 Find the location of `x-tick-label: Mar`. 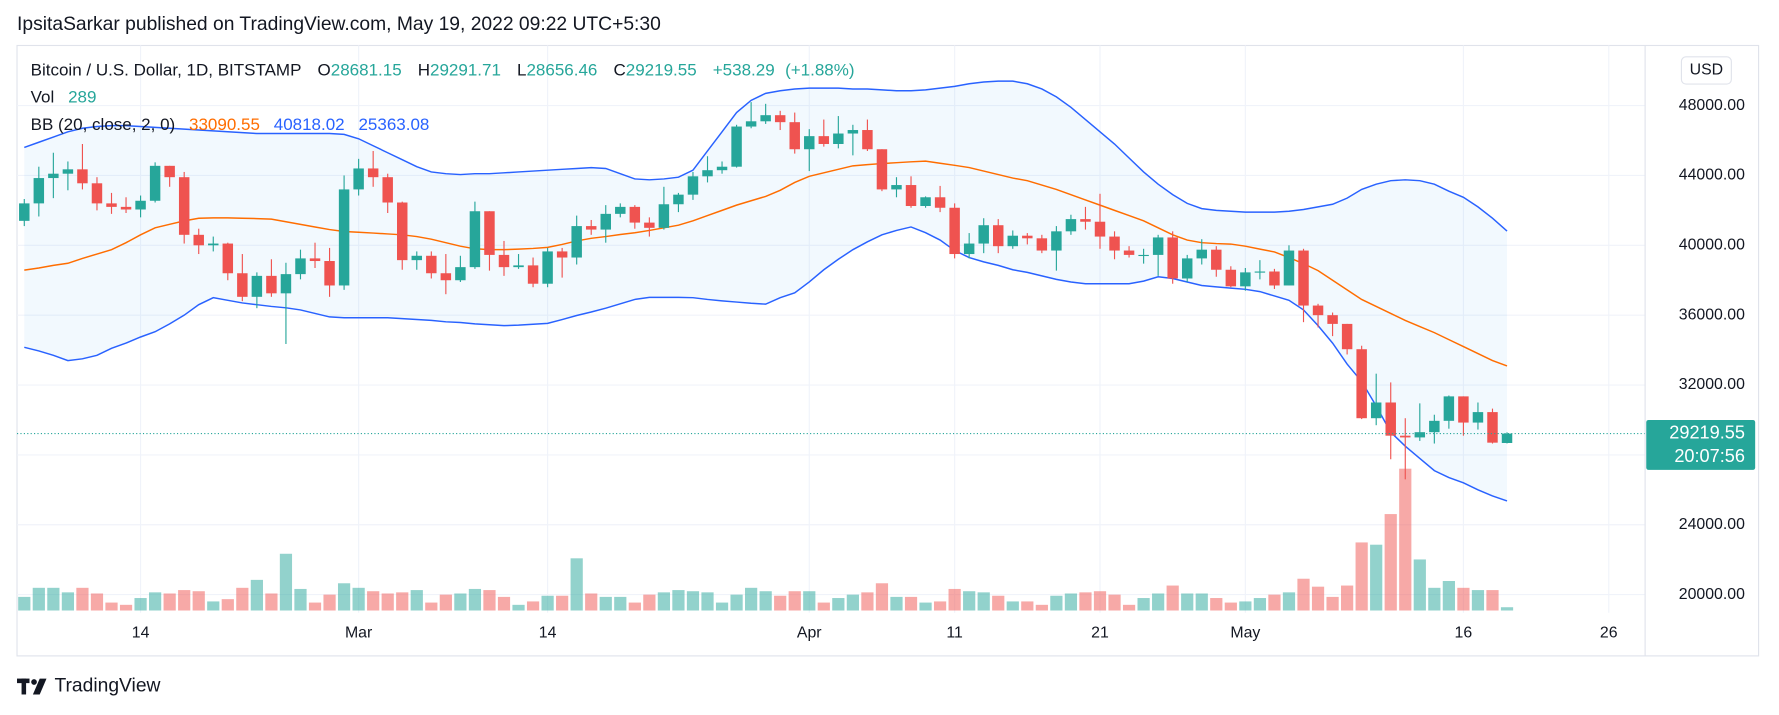

x-tick-label: Mar is located at coordinates (359, 632).